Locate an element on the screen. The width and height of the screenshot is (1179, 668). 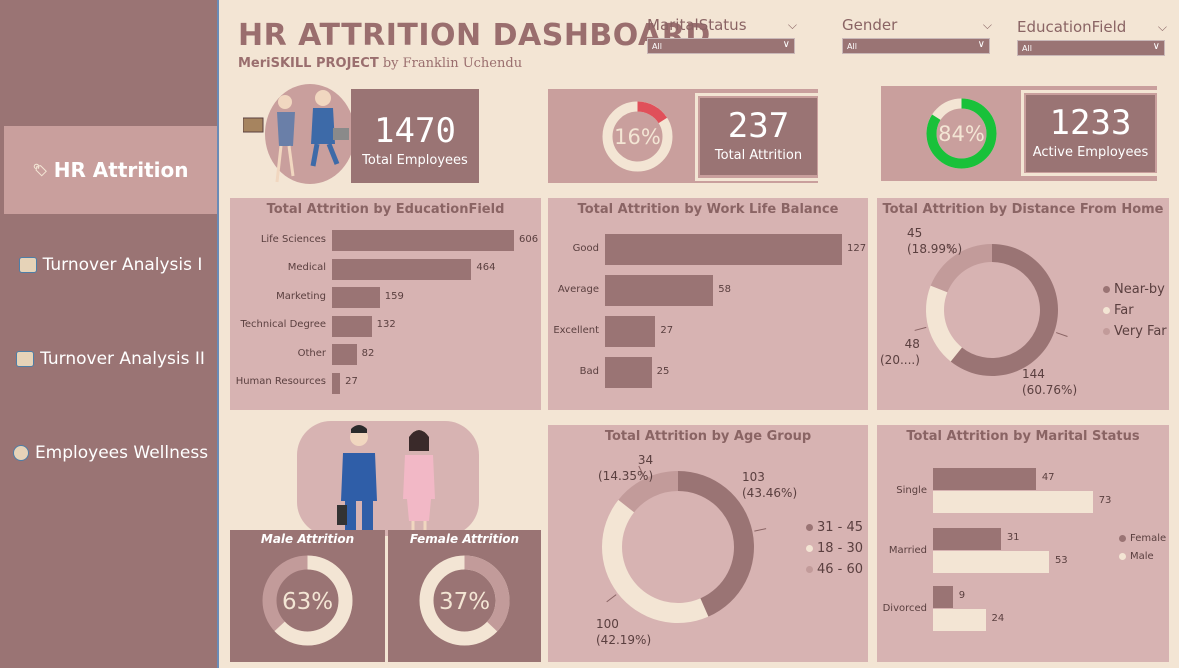
page-title: HR ATTRITION DASHBOARD is located at coordinates (474, 35).